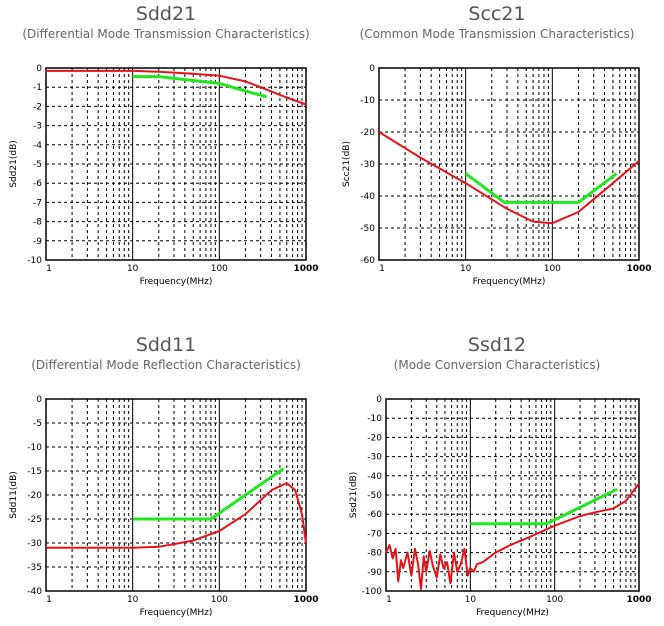 This screenshot has height=626, width=664. Describe the element at coordinates (497, 365) in the screenshot. I see `chart-subtitle: (Mode Conversion Characteristics)` at that location.